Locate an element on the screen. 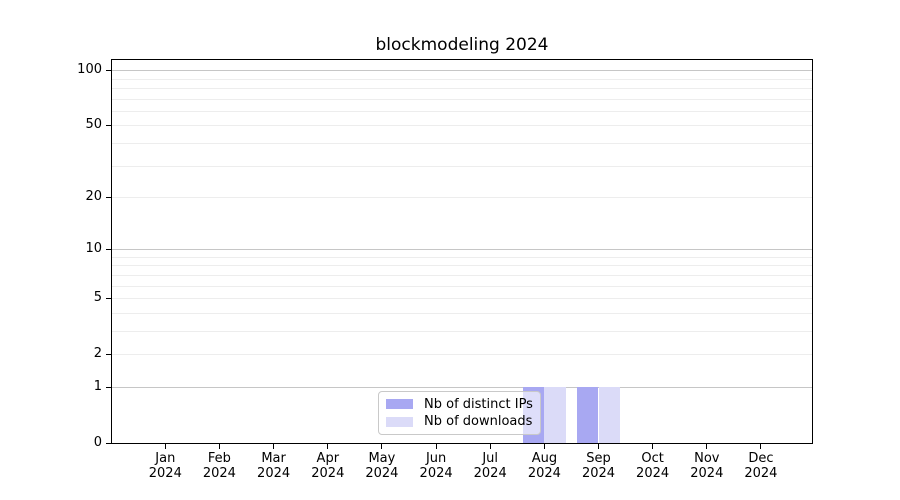 This screenshot has width=900, height=500. legend-label: Nb of downloads is located at coordinates (478, 422).